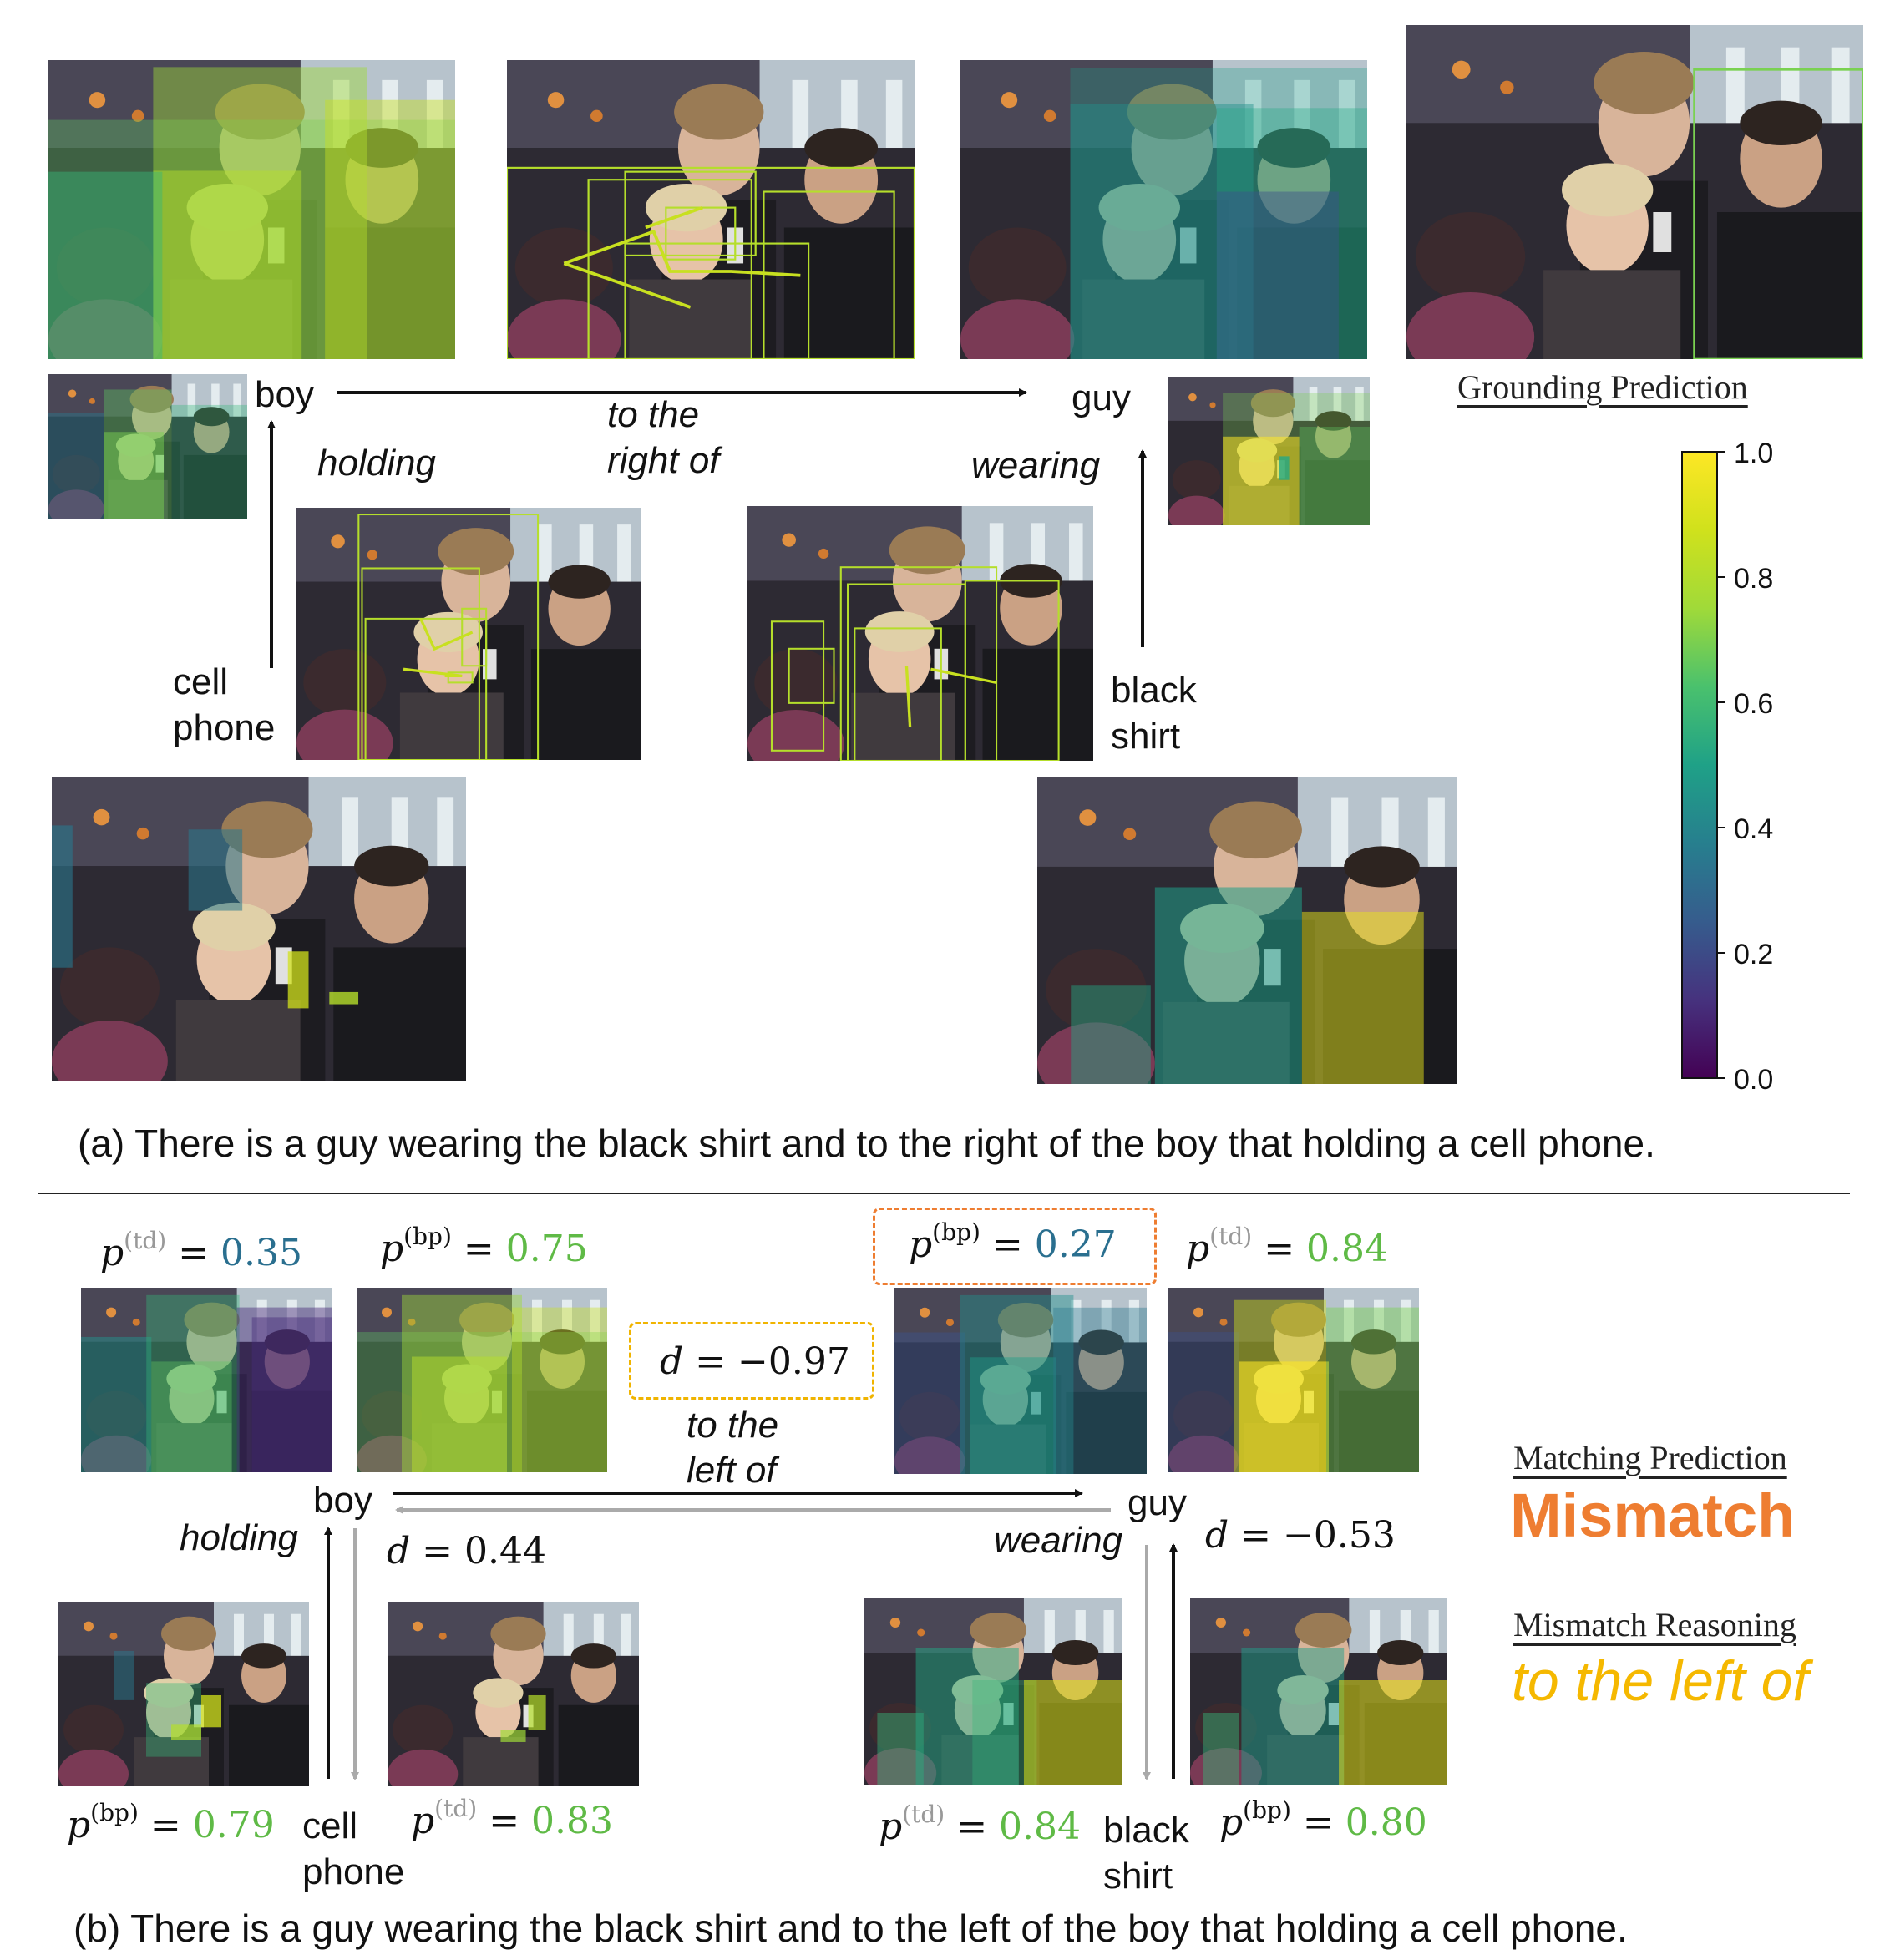  Describe the element at coordinates (1300, 1535) in the screenshot. I see `d-b-wearing: d = −0.53` at that location.